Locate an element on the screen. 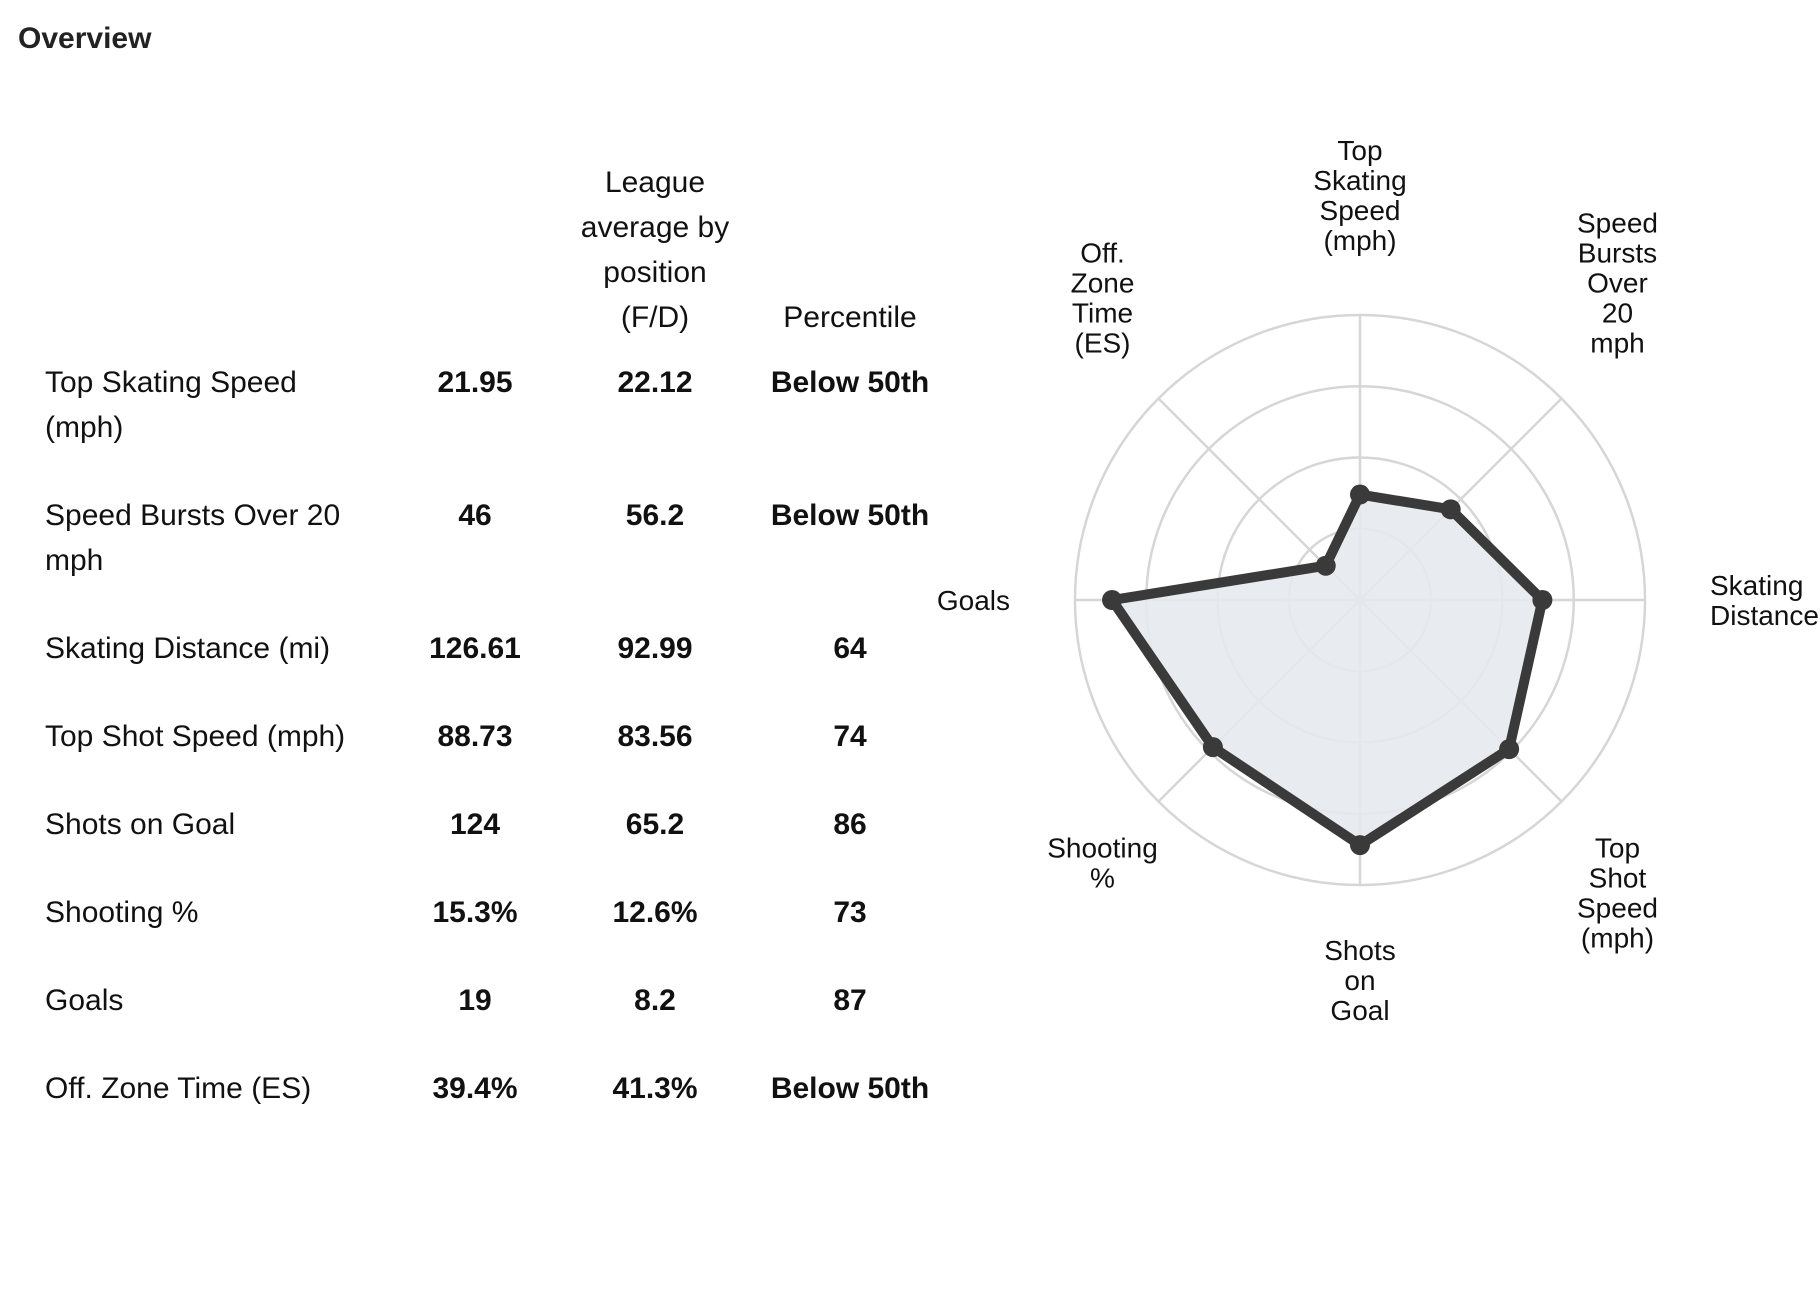 The height and width of the screenshot is (1292, 1820). metric-name: Skating Distance (mi) is located at coordinates (188, 648).